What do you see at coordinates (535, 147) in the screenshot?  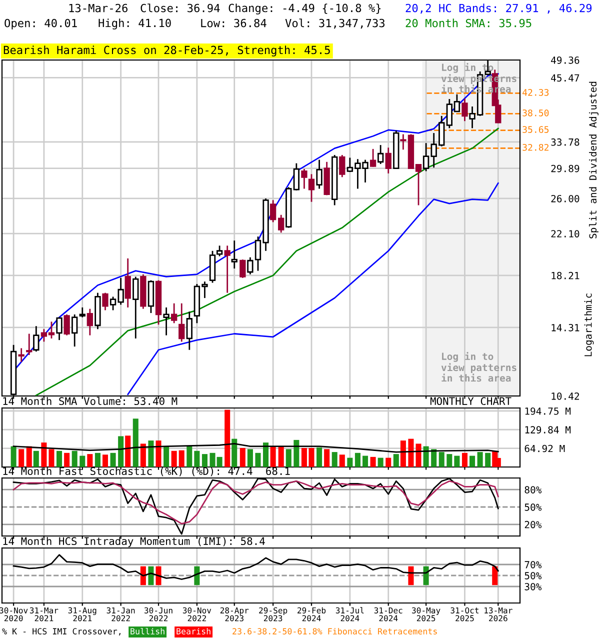 I see `ref-line-label: 32.82` at bounding box center [535, 147].